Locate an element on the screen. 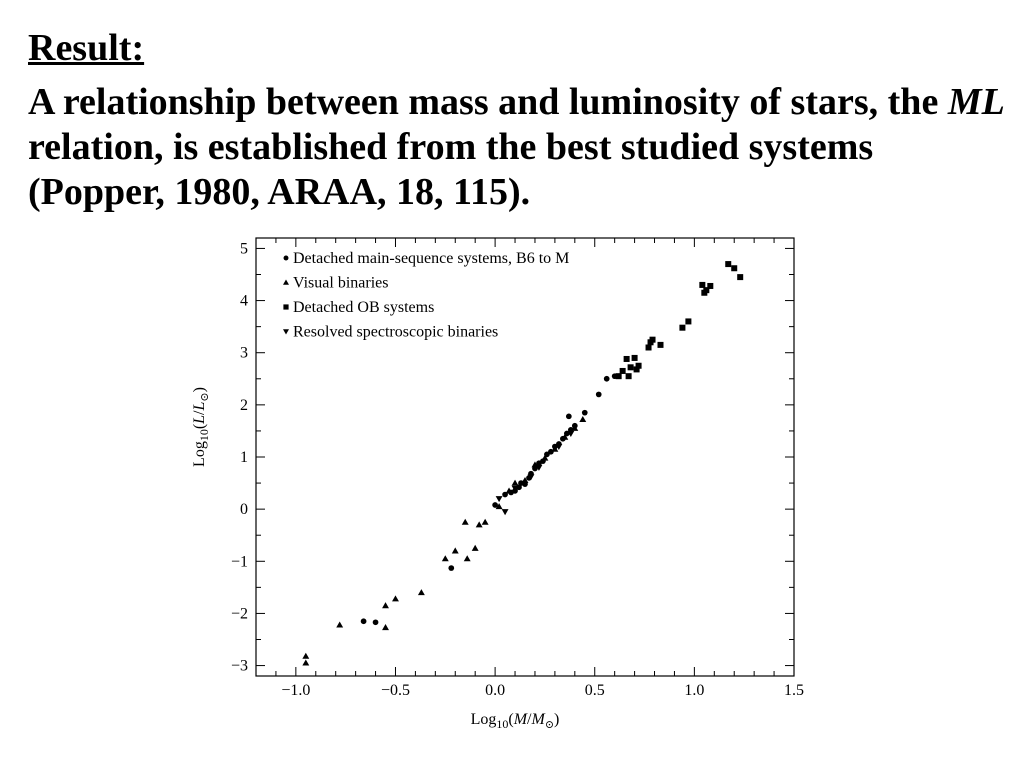 The image size is (1024, 768). y-tick-label: 3 is located at coordinates (244, 353).